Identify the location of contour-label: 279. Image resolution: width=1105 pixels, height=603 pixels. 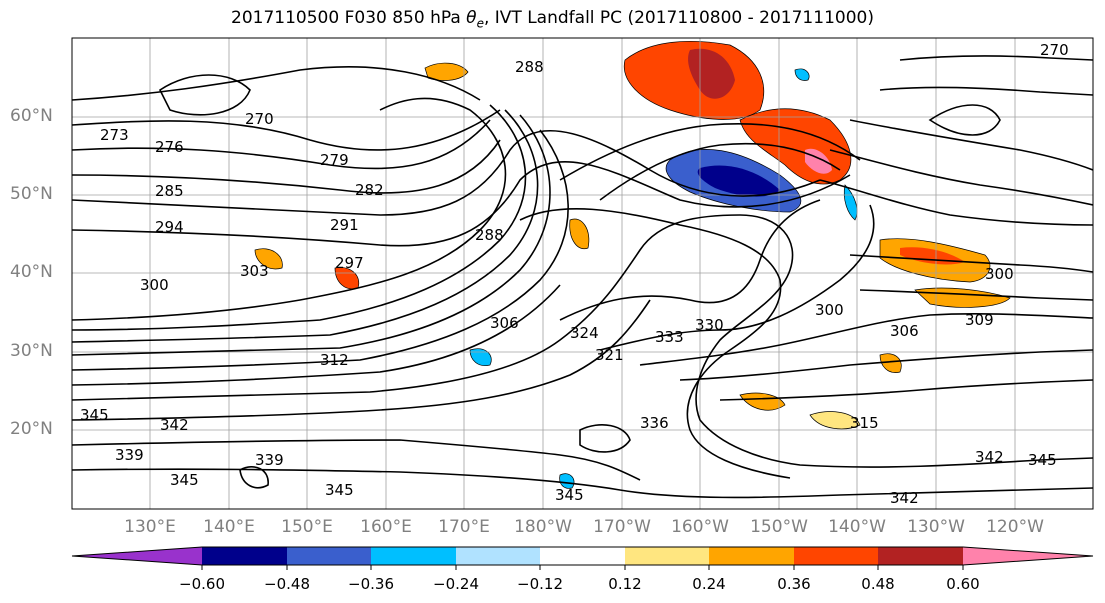
(334, 160).